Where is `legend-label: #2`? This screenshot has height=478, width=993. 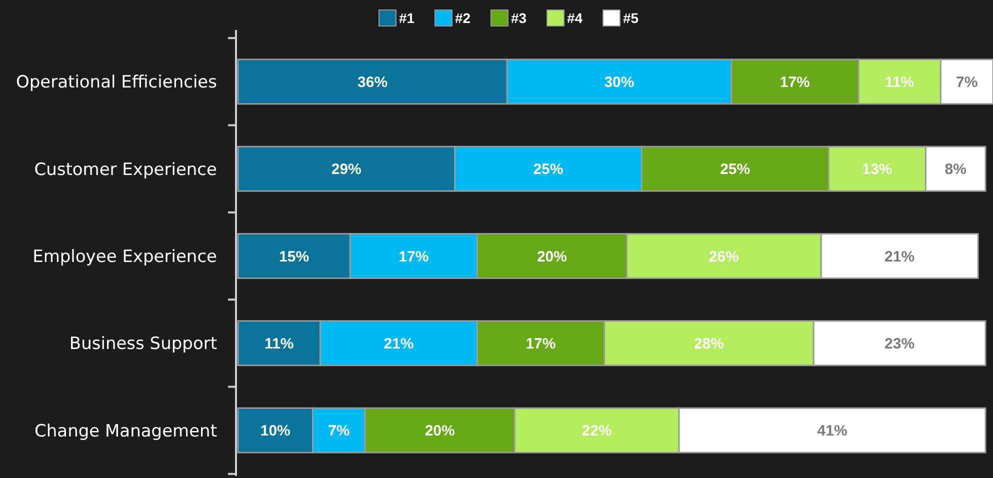
legend-label: #2 is located at coordinates (463, 18).